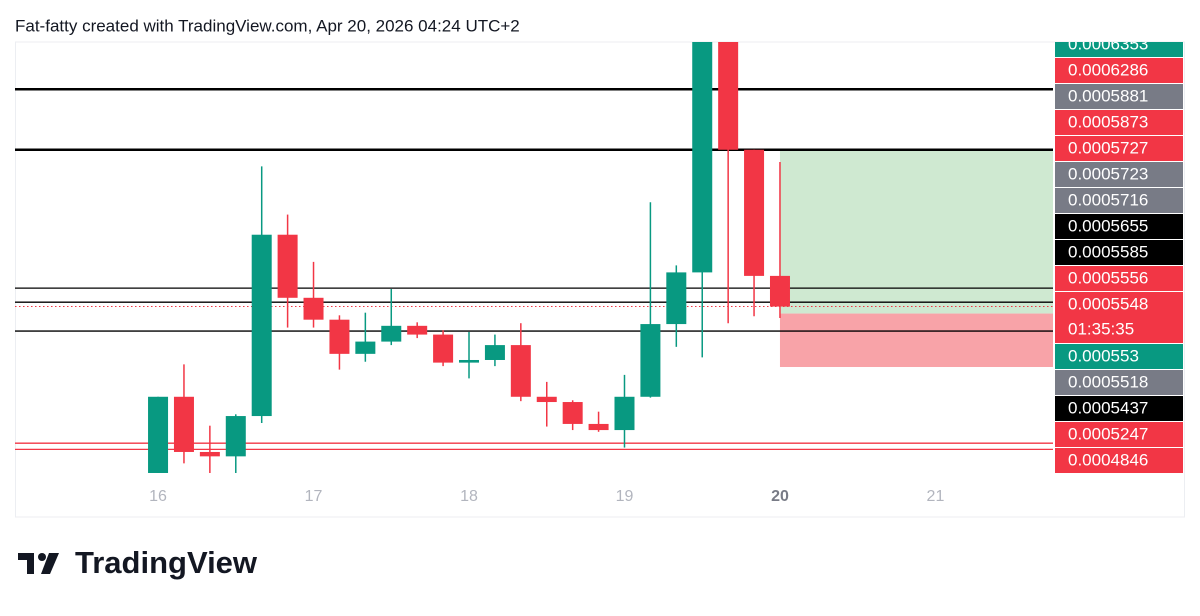 This screenshot has height=616, width=1200. Describe the element at coordinates (936, 496) in the screenshot. I see `x-tick-label: 21` at that location.